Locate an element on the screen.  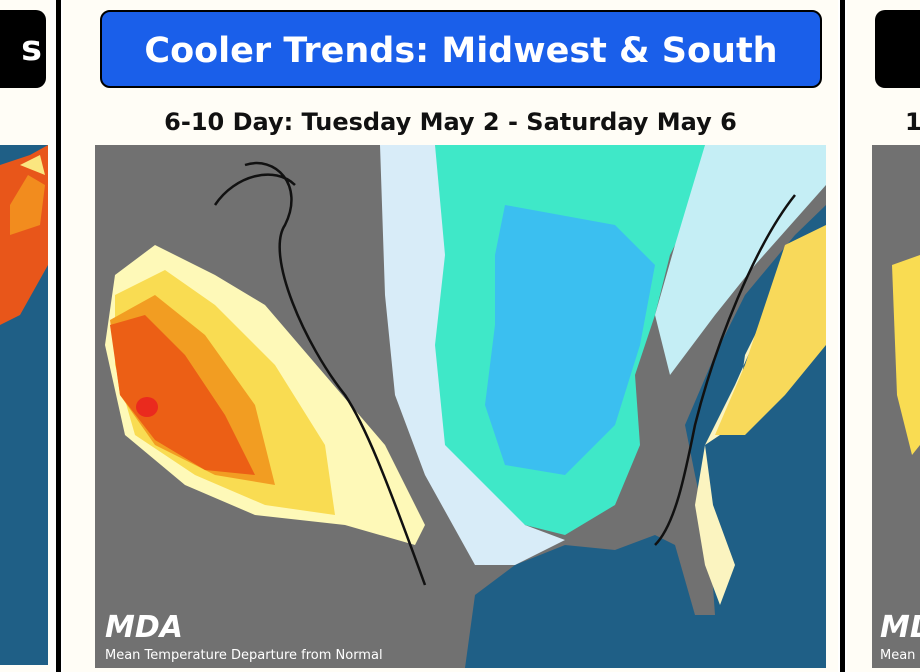
map-caption: Mean is located at coordinates (897, 655).